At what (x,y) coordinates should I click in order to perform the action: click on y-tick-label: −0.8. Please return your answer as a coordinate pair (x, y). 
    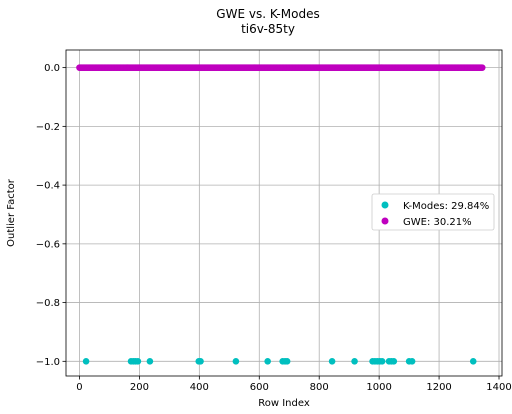
    Looking at the image, I should click on (48, 303).